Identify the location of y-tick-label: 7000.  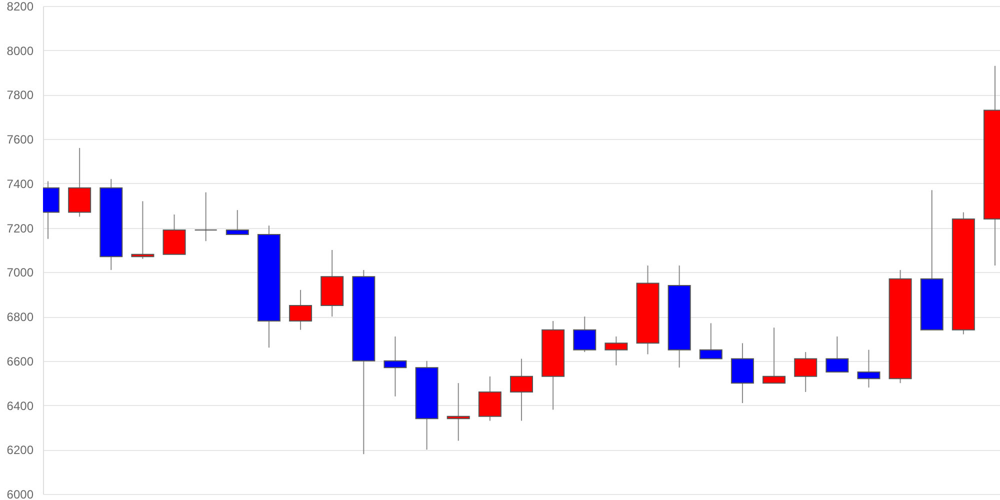
(20, 273).